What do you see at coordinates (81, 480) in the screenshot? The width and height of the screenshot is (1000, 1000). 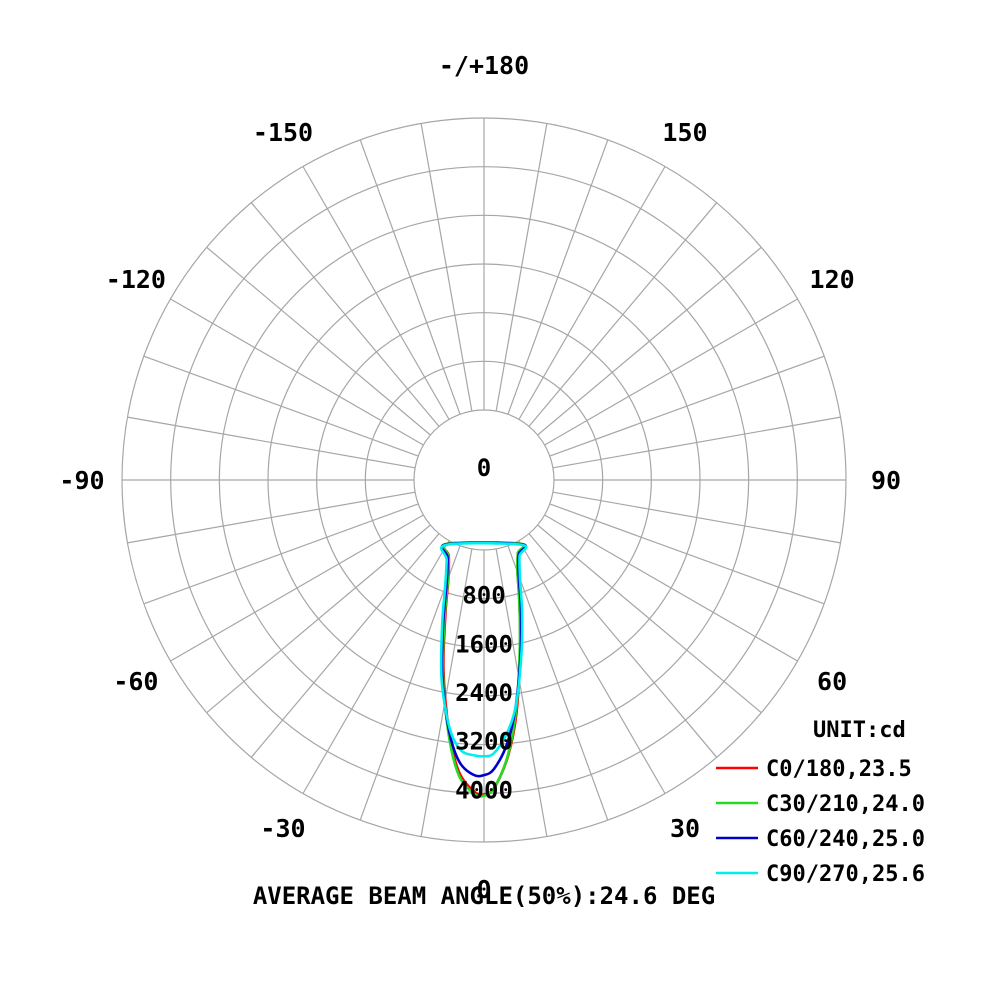 I see `angle-tick-label: -90` at bounding box center [81, 480].